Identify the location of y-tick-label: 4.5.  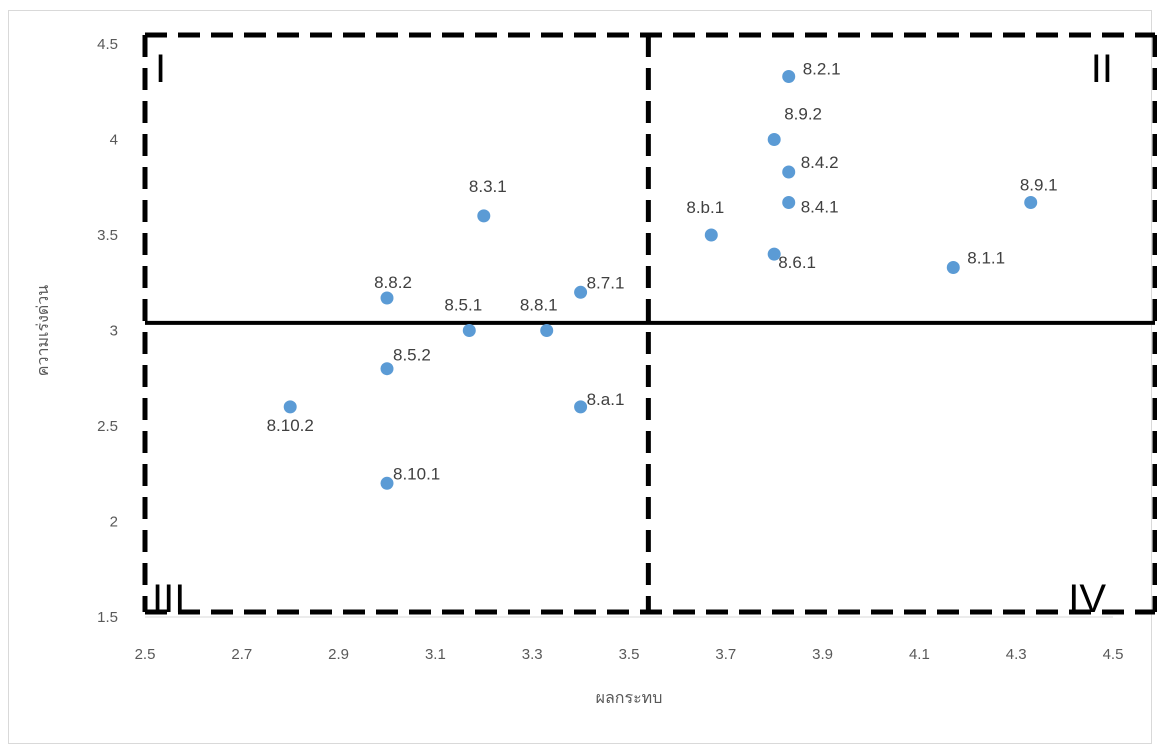
(107, 44).